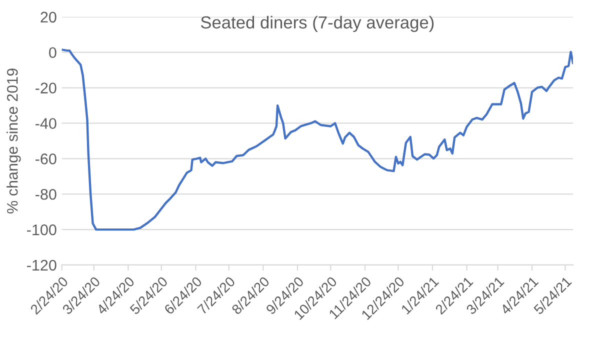 The image size is (600, 338). Describe the element at coordinates (46, 159) in the screenshot. I see `y-tick-label: -60` at that location.